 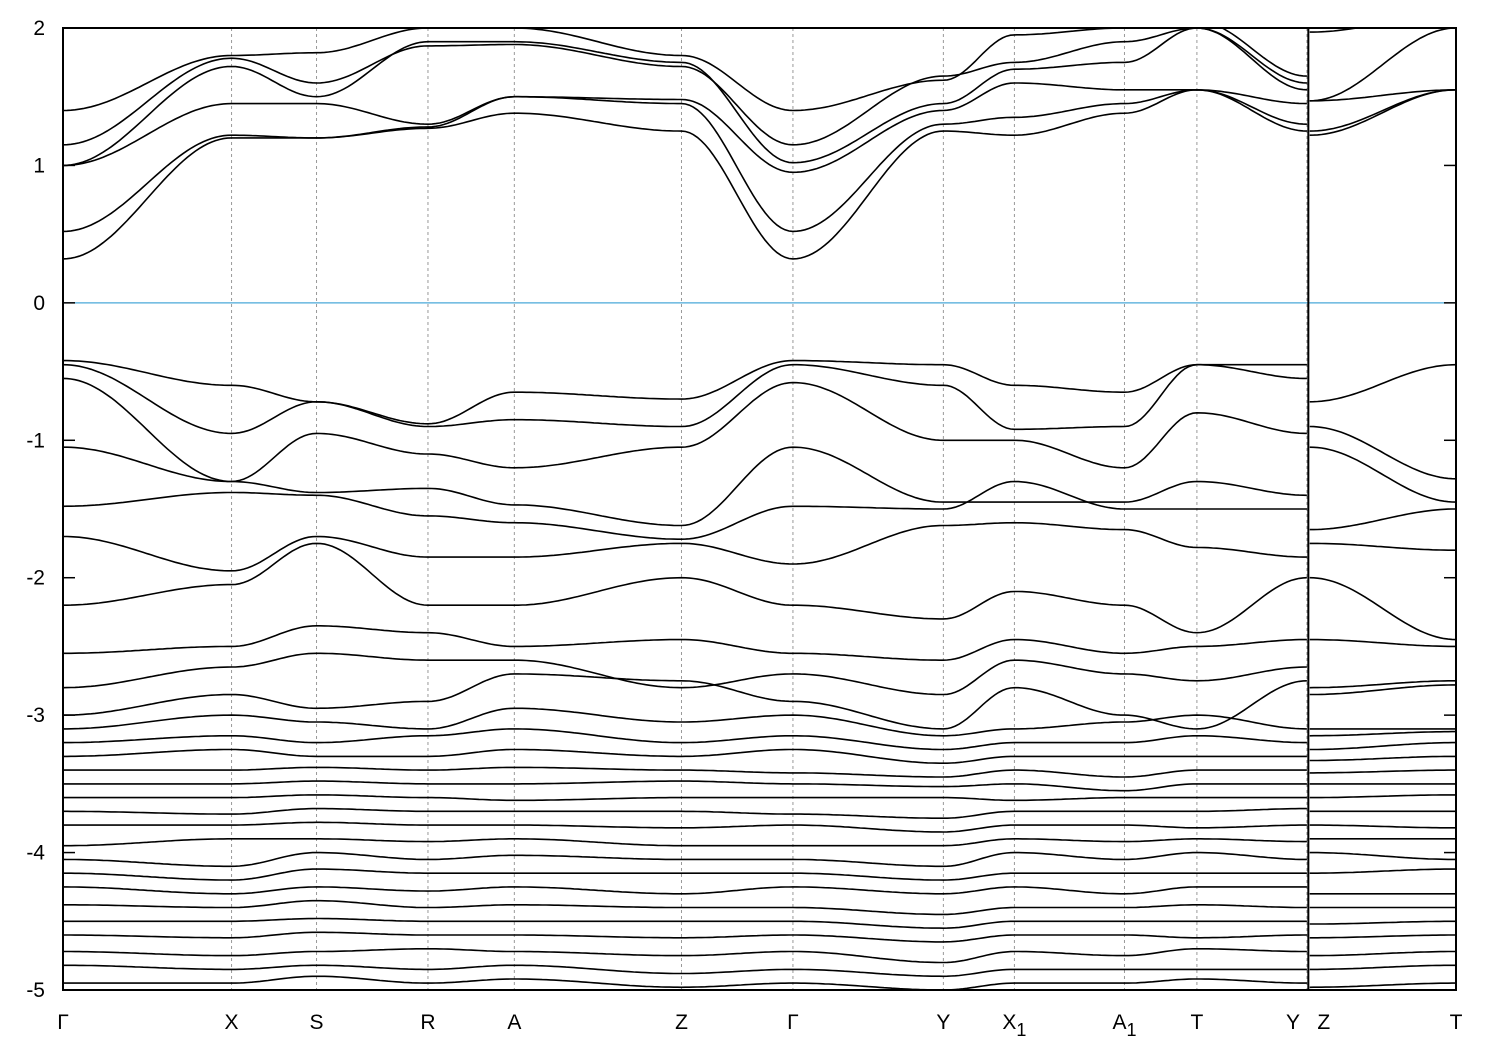 What do you see at coordinates (232, 1022) in the screenshot?
I see `kpoint-label: X` at bounding box center [232, 1022].